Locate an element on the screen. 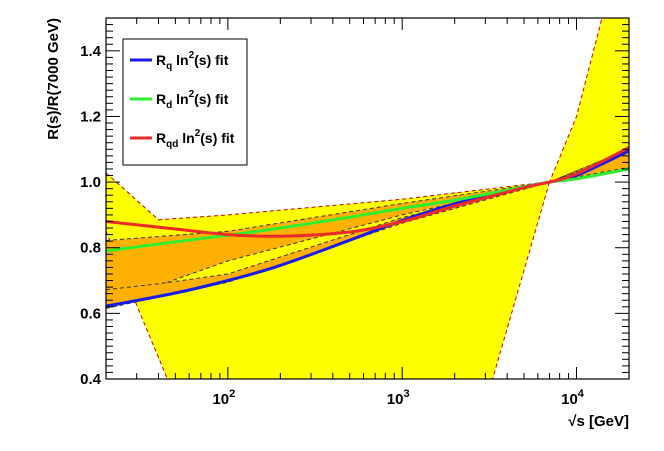 This screenshot has height=451, width=664. legend-label-1: Rd ln2(s) fit is located at coordinates (192, 100).